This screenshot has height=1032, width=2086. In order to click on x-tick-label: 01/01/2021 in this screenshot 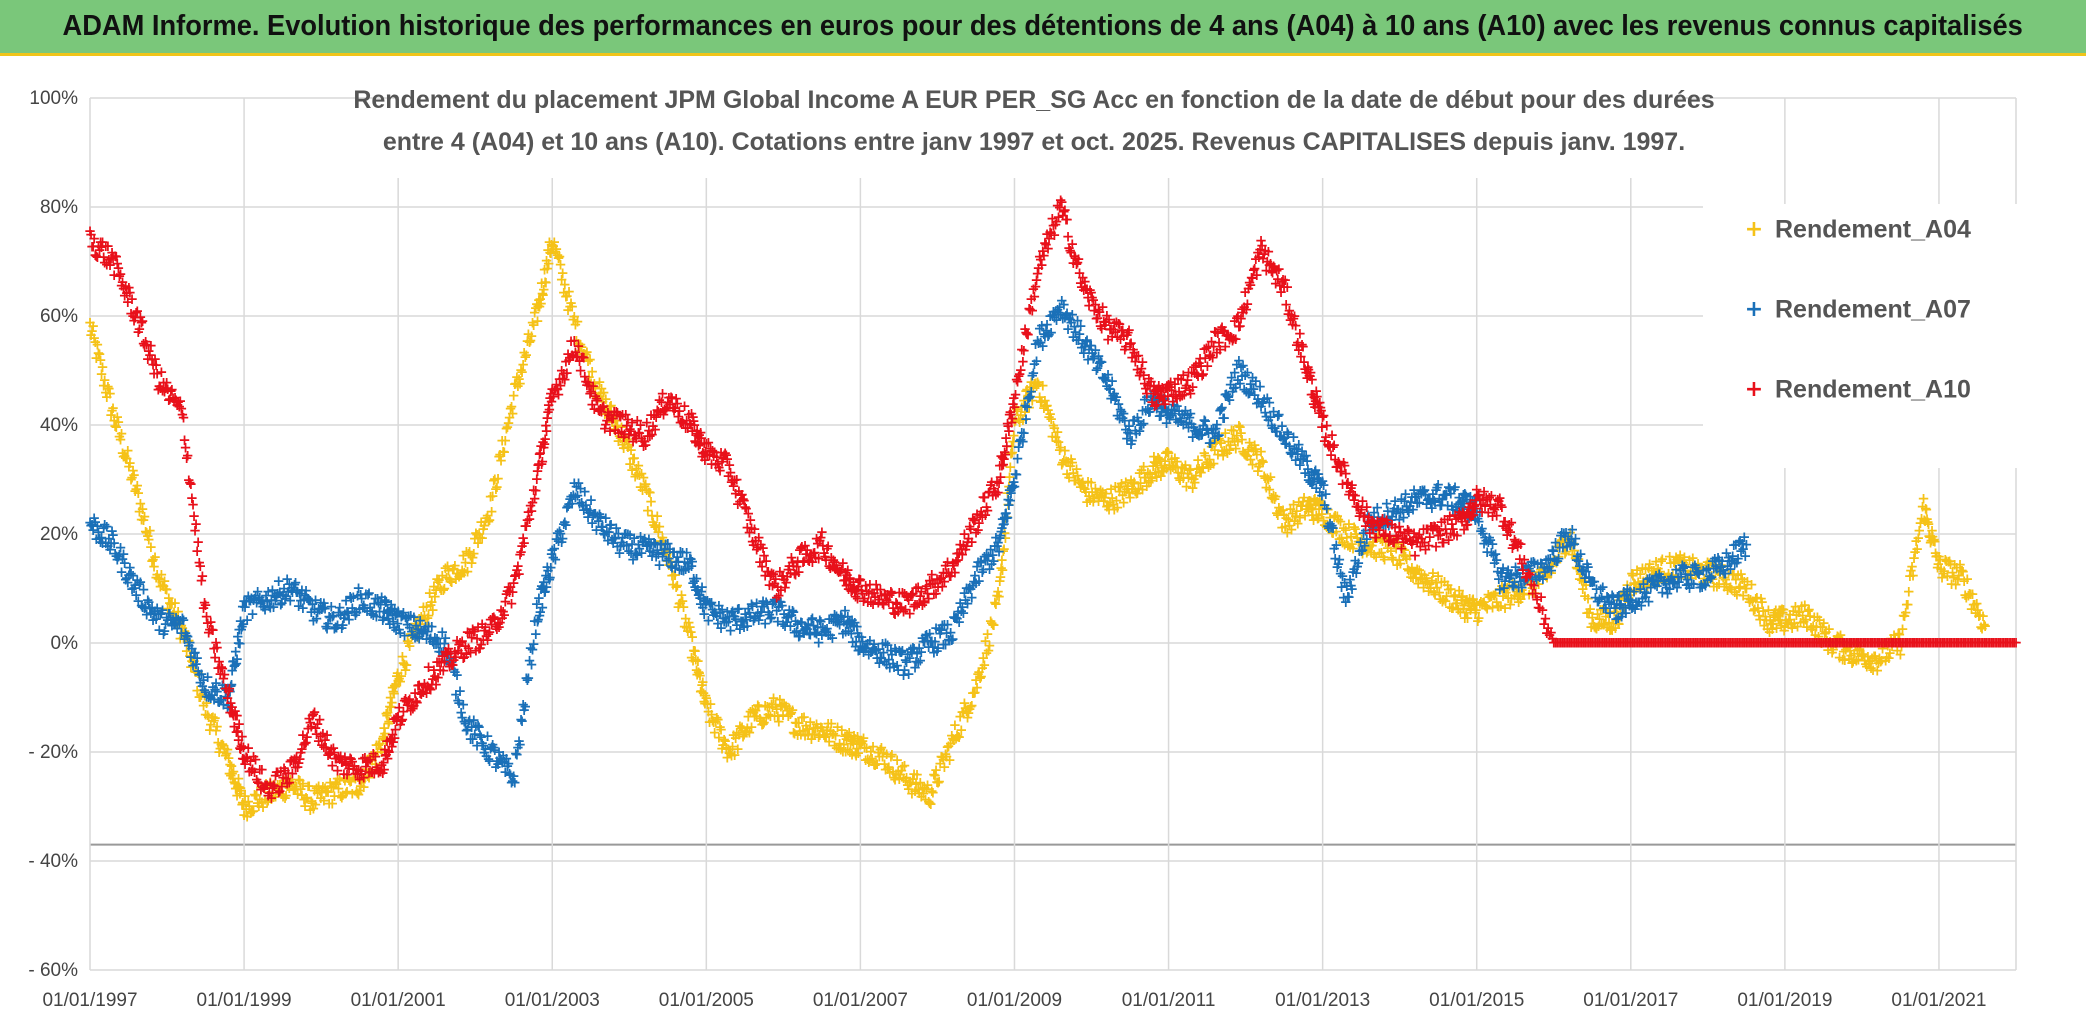, I will do `click(1938, 1000)`.